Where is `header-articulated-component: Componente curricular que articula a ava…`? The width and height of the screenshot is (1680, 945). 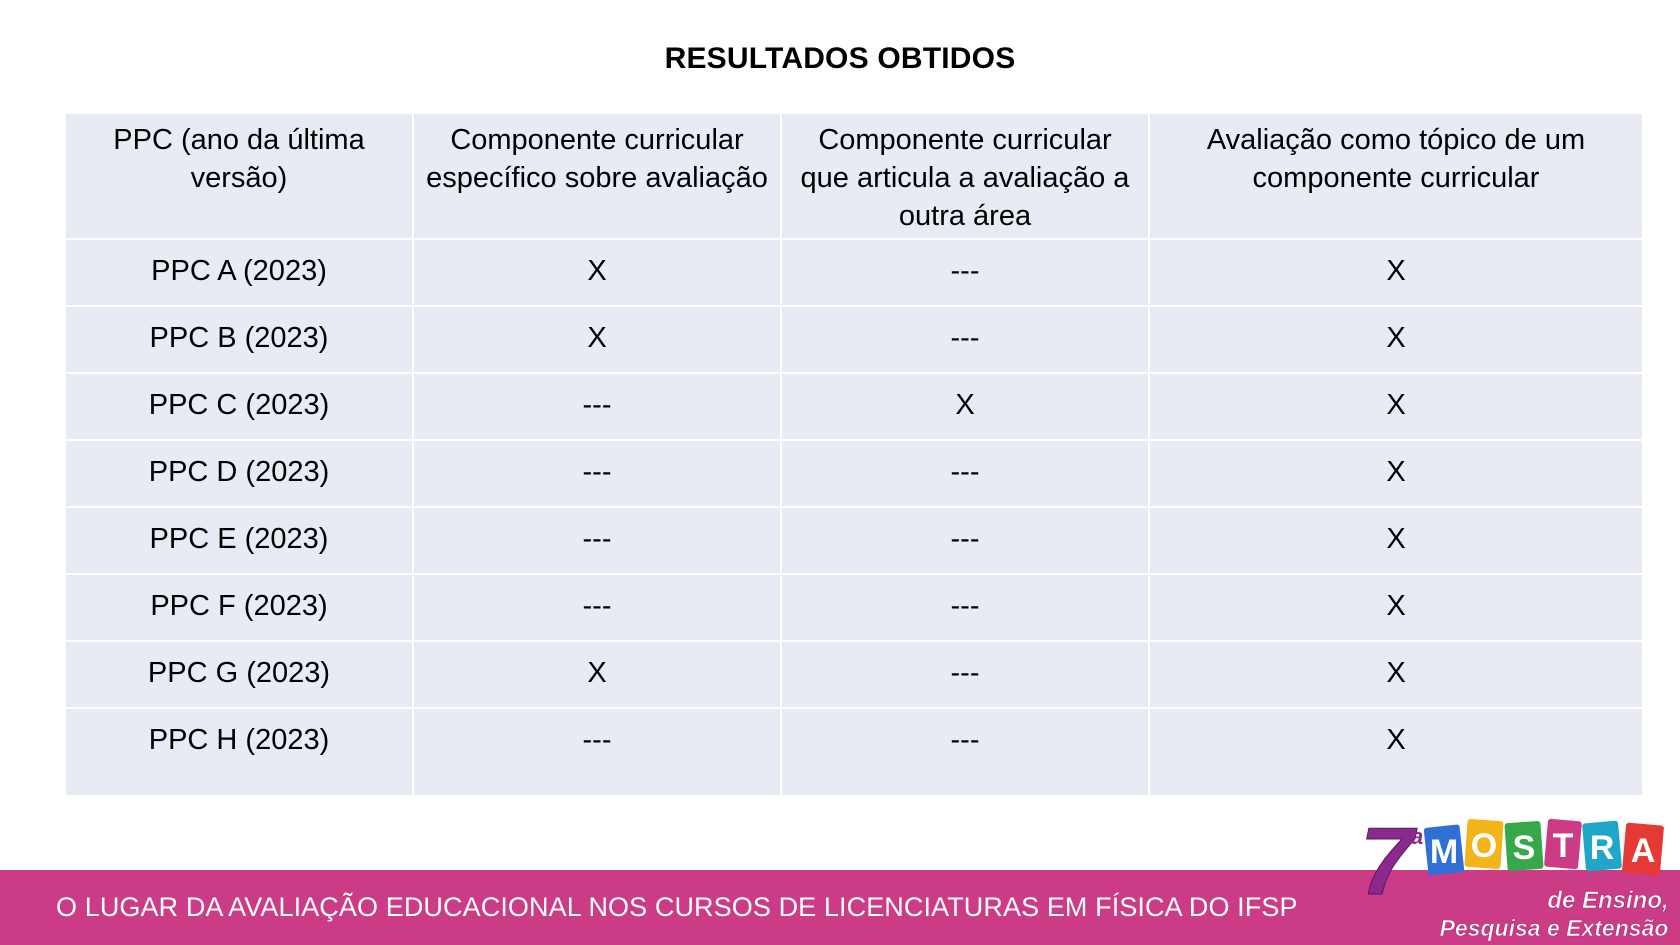
header-articulated-component: Componente curricular que articula a ava… is located at coordinates (965, 176).